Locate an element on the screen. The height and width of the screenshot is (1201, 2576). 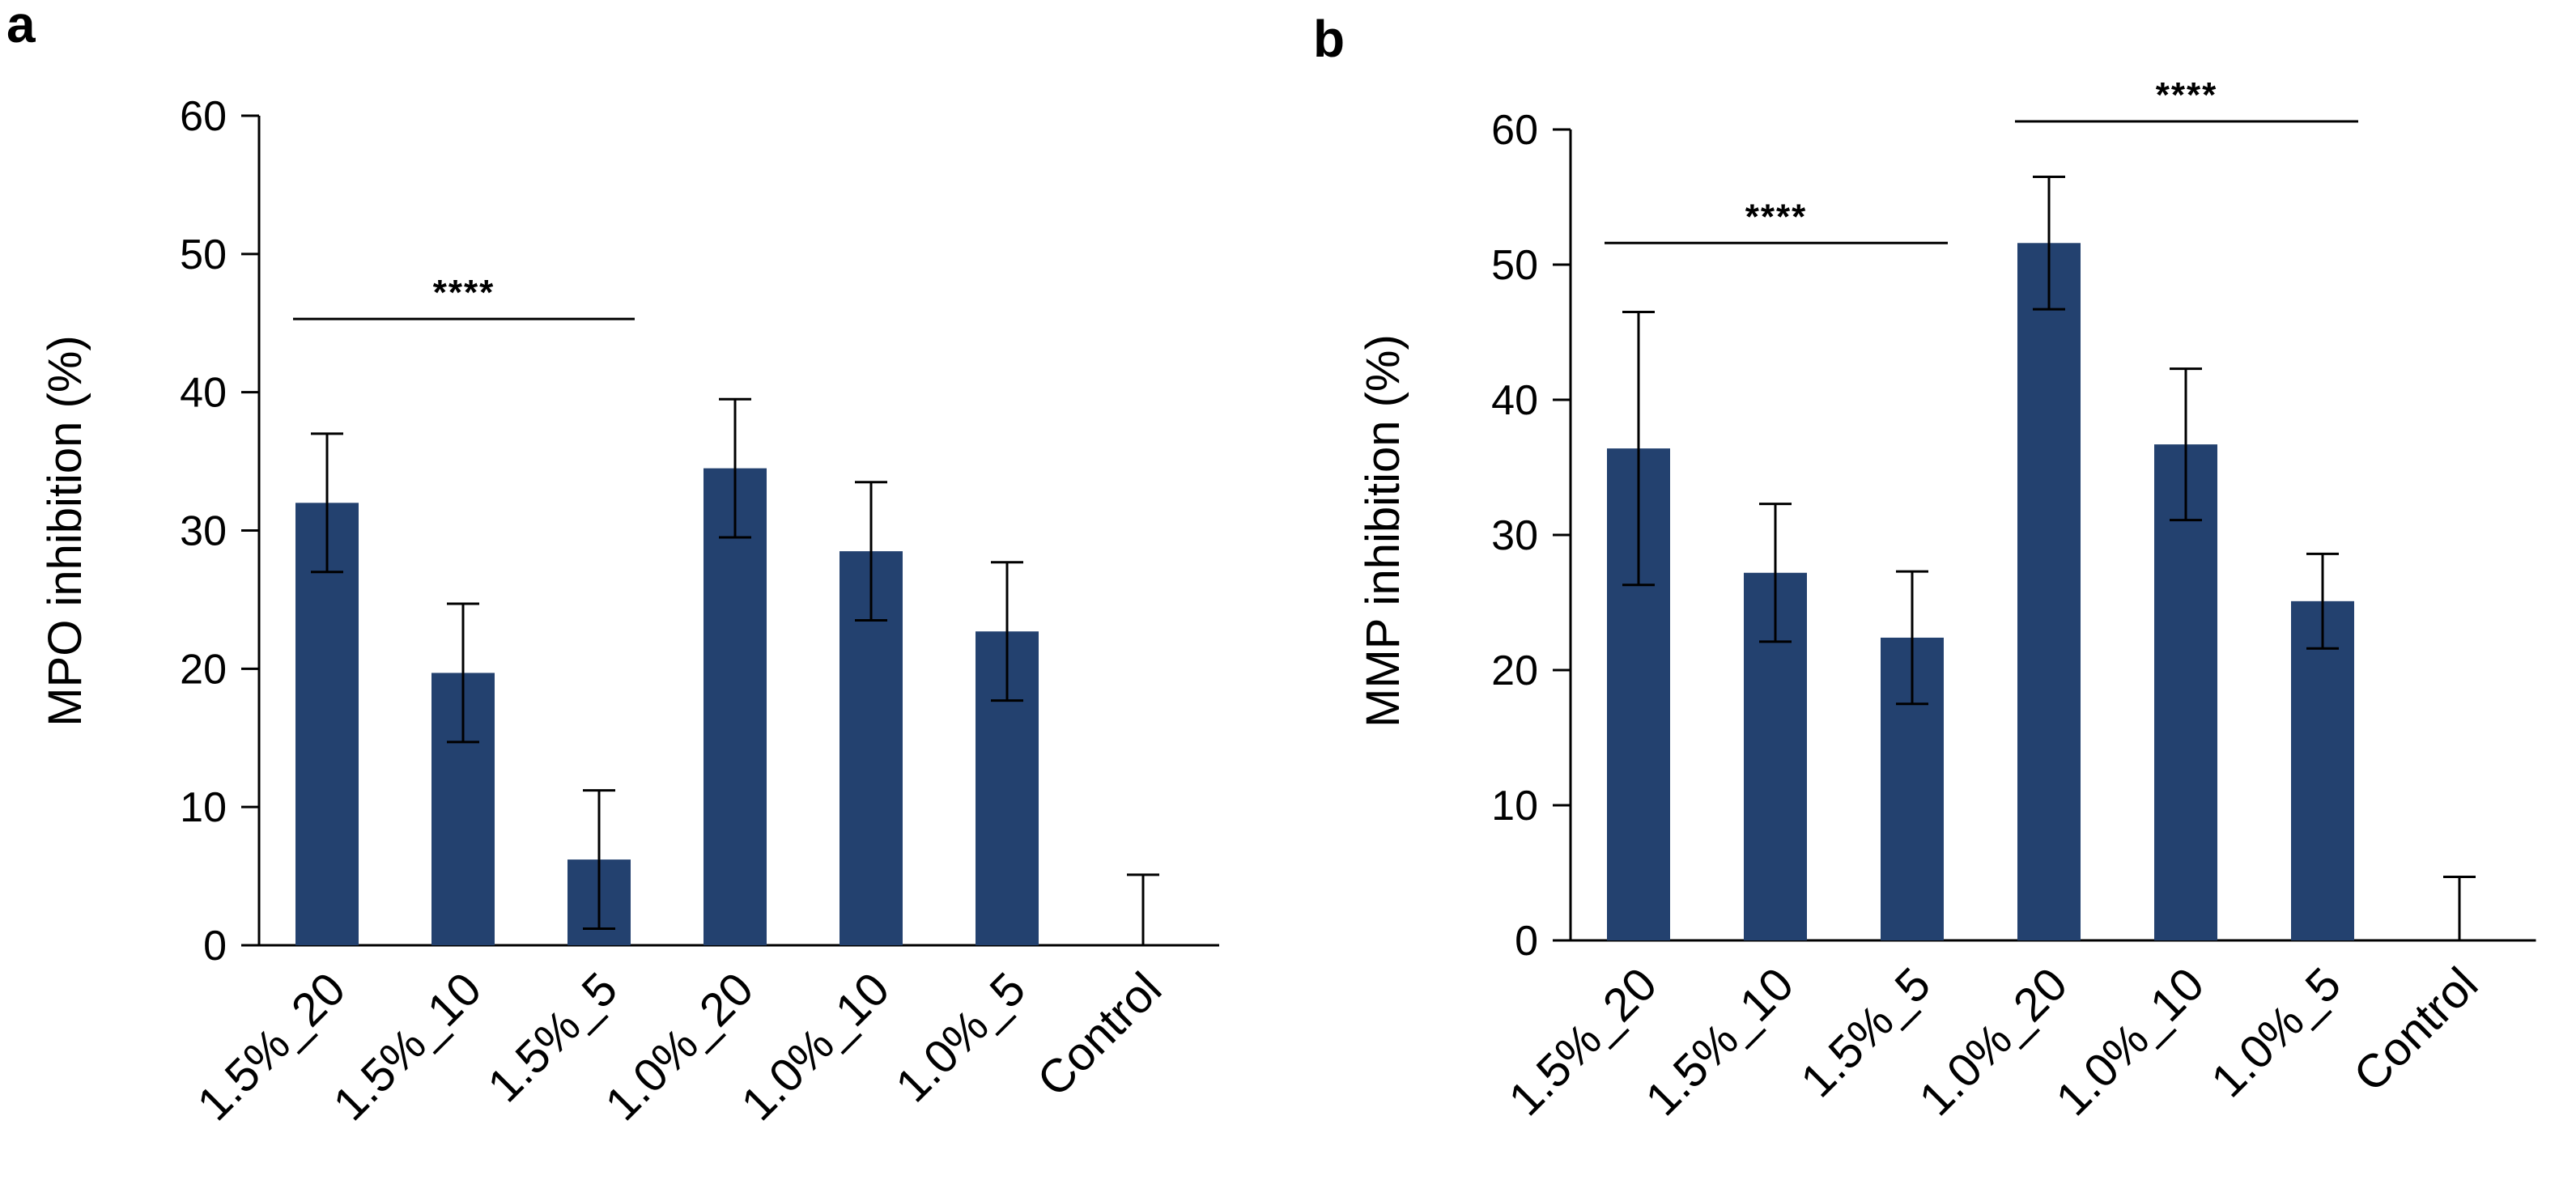
panel-label: b is located at coordinates (1329, 39).